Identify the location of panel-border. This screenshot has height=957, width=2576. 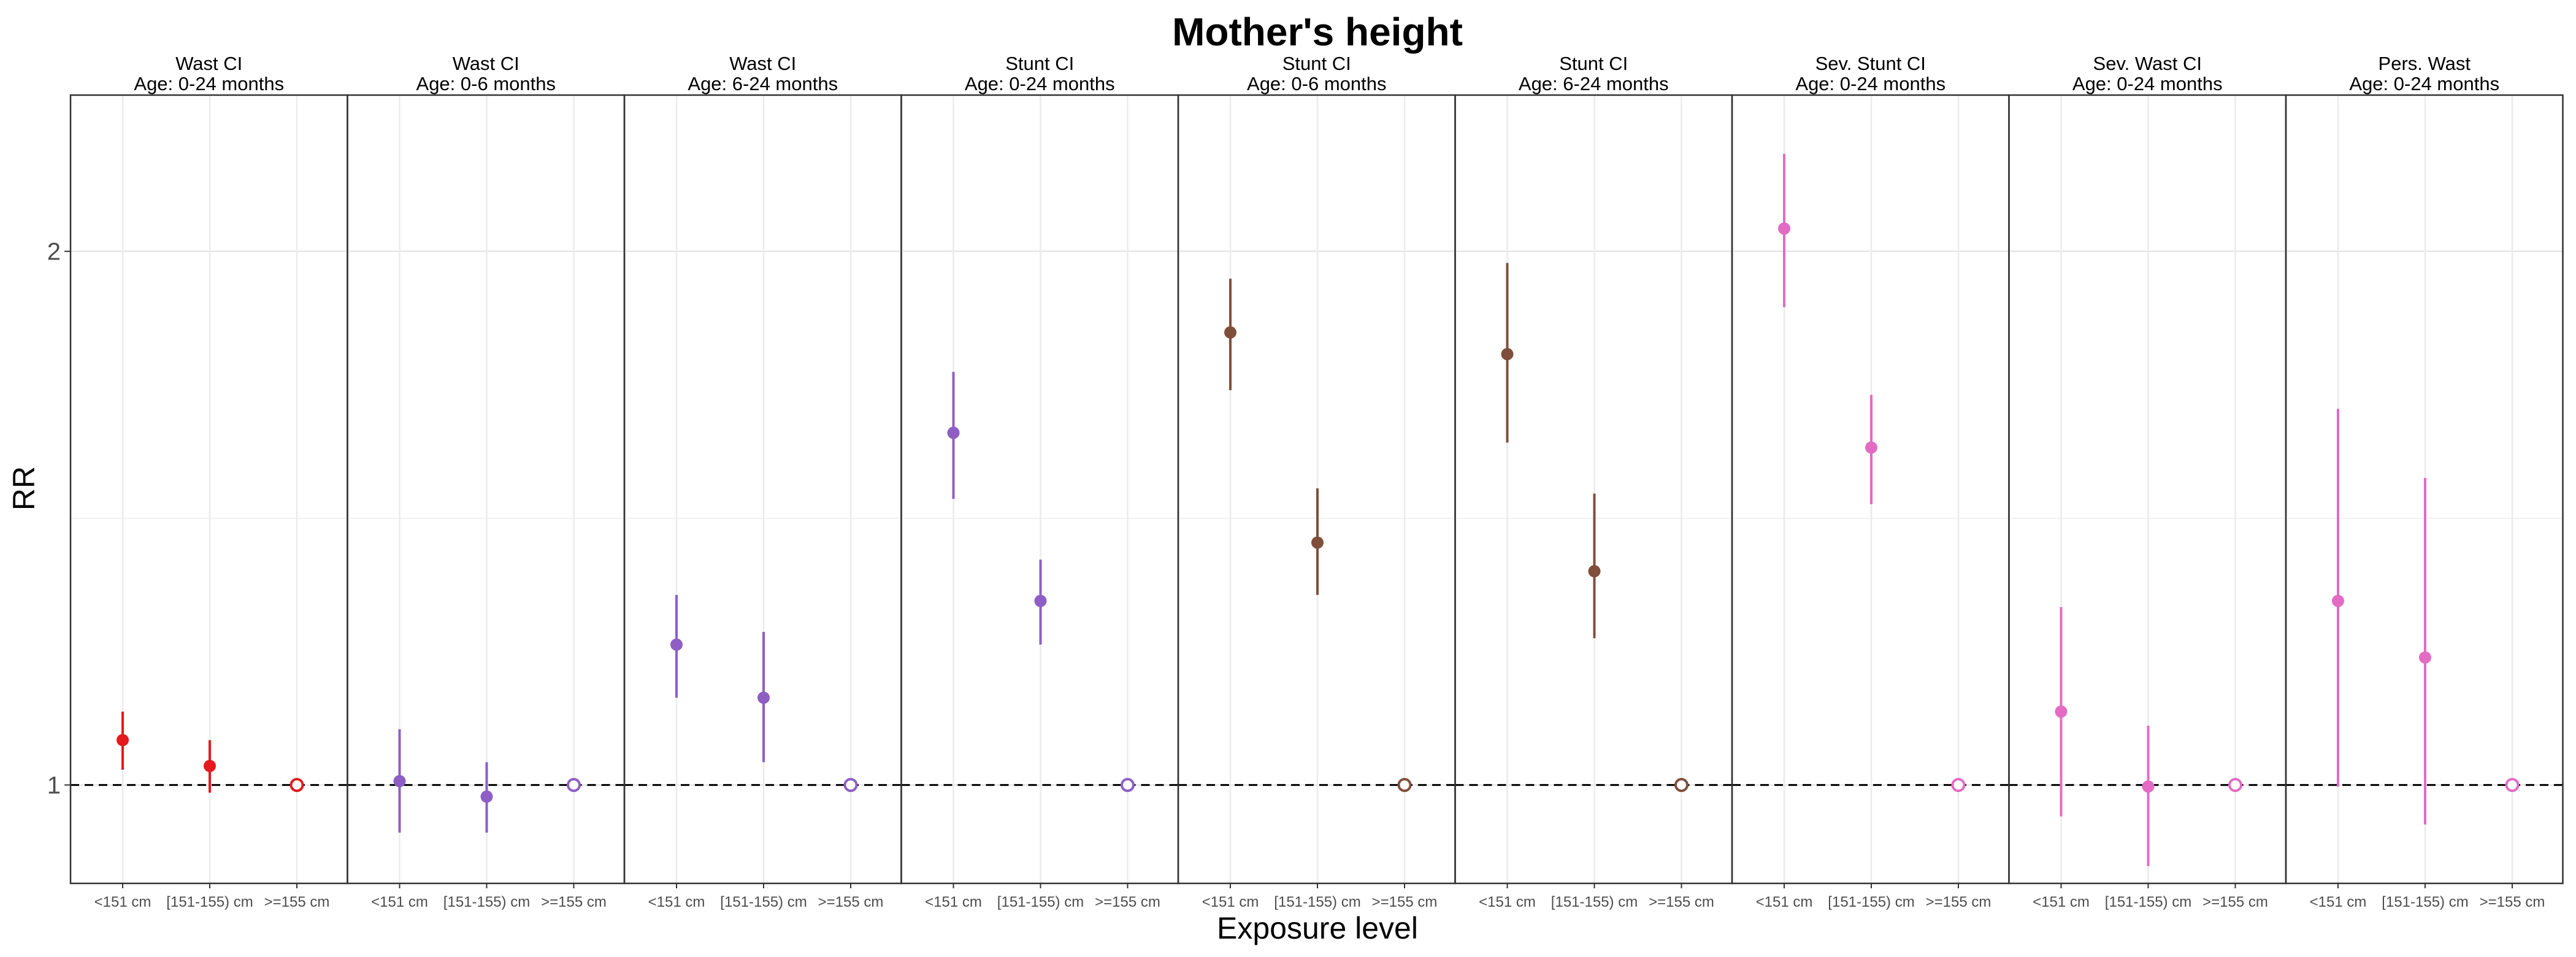
(2424, 489).